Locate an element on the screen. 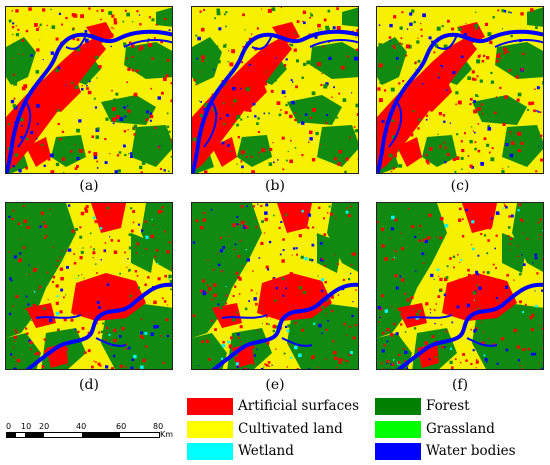  legend-swatch-cultivated-land is located at coordinates (210, 429).